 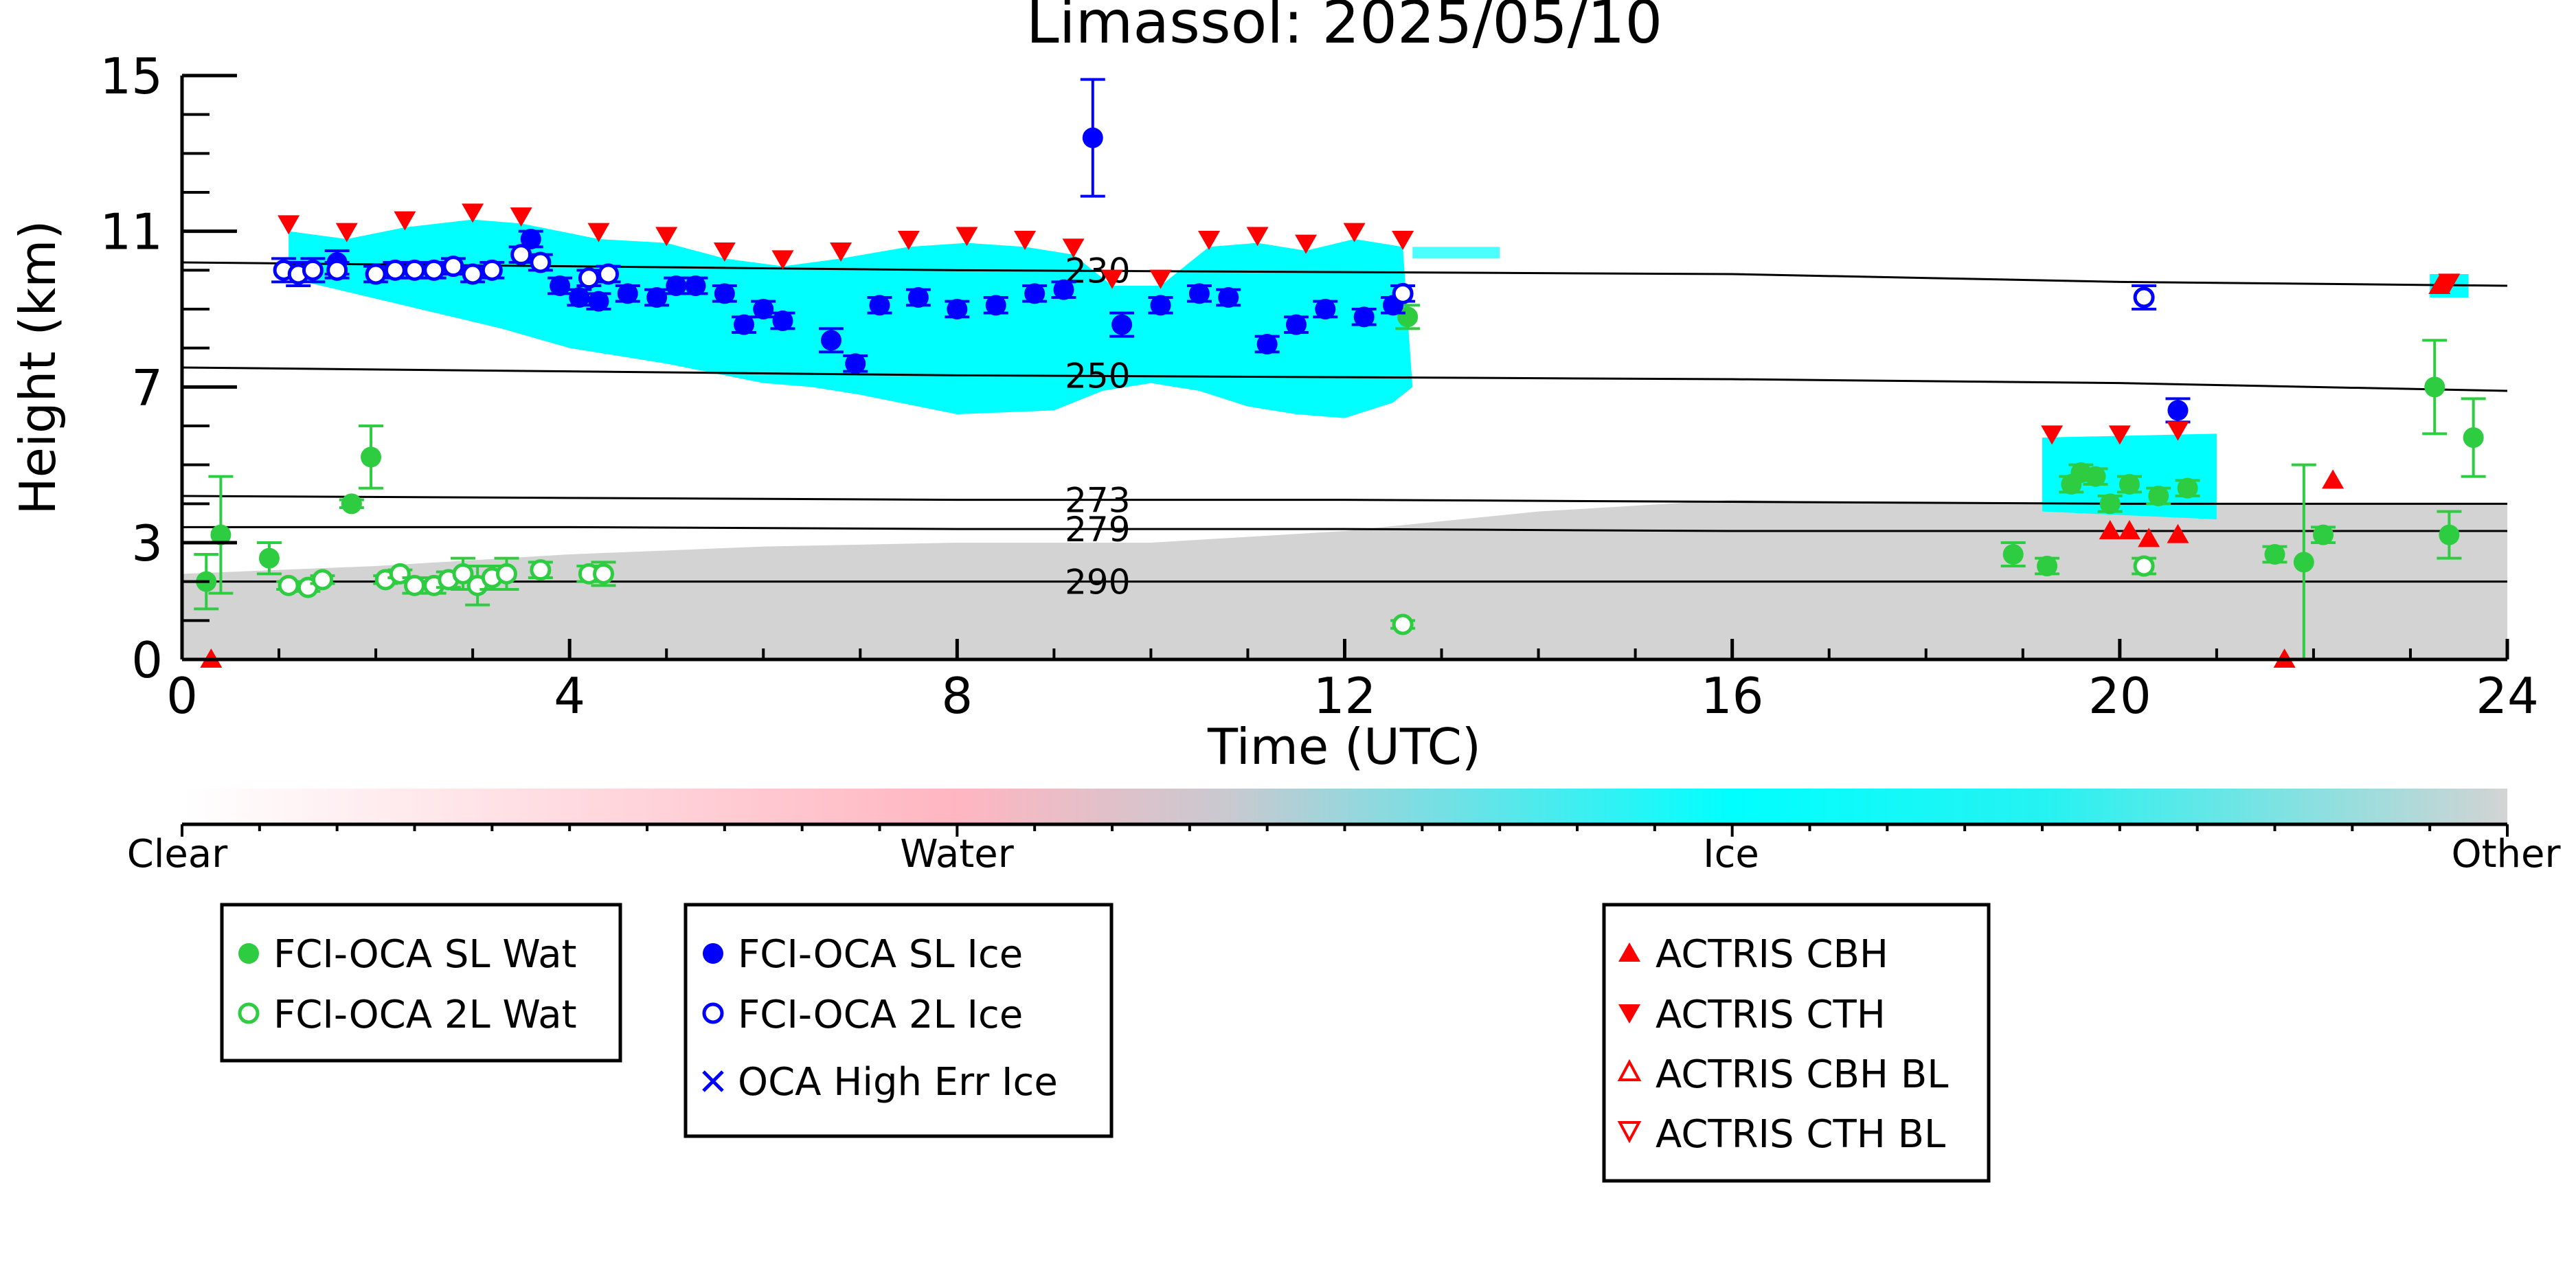 I want to click on x-tick-label: 0, so click(x=182, y=696).